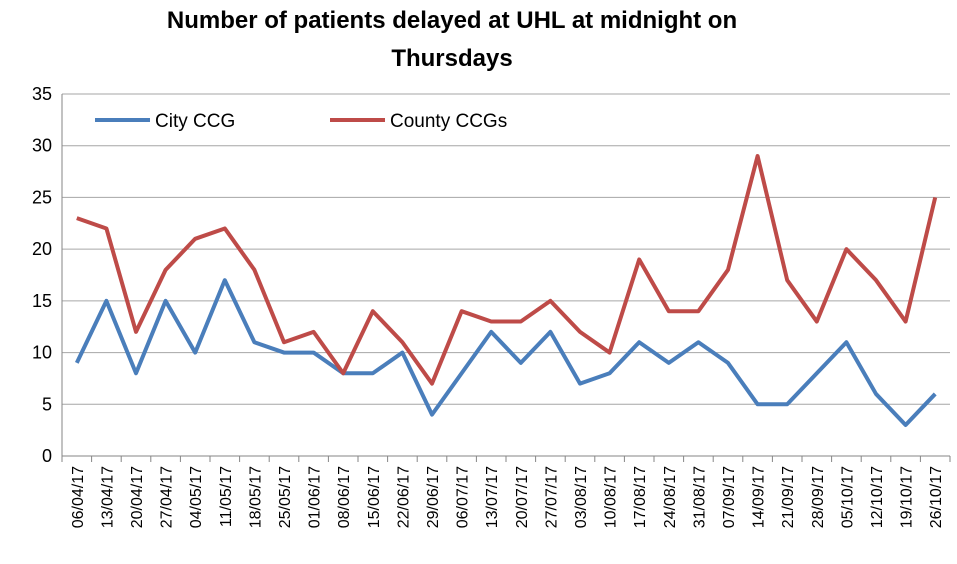 The width and height of the screenshot is (957, 564). Describe the element at coordinates (759, 497) in the screenshot. I see `x-tick-label: 14/09/17` at that location.